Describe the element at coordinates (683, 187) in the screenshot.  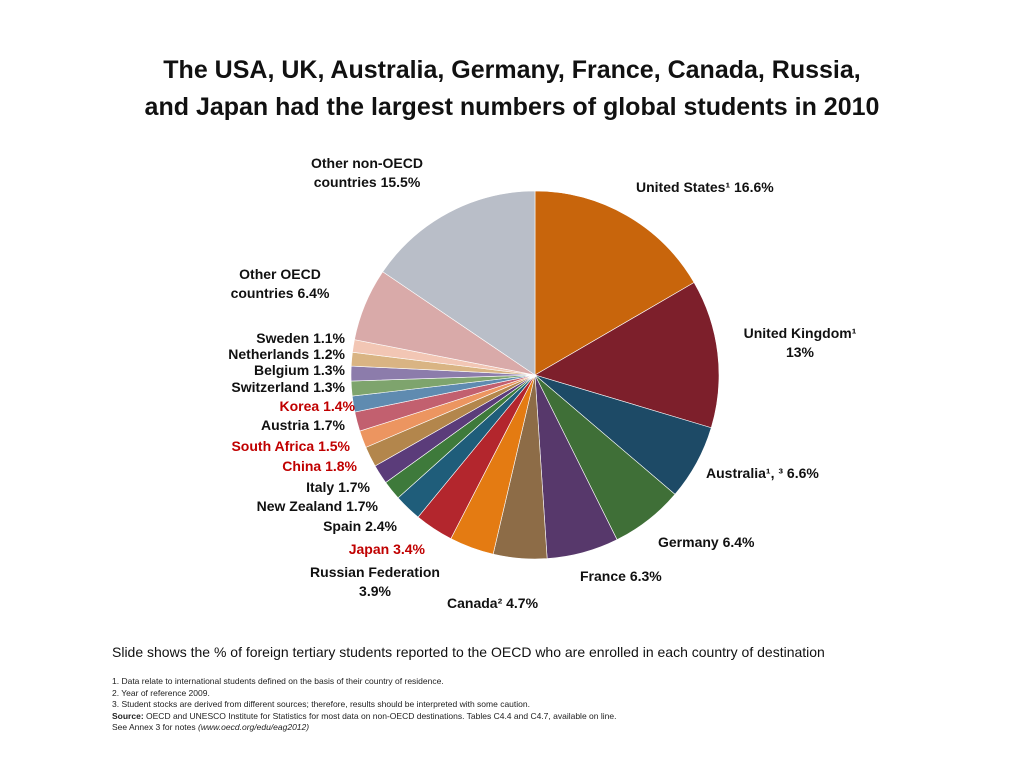
I see `category-label: United States¹` at that location.